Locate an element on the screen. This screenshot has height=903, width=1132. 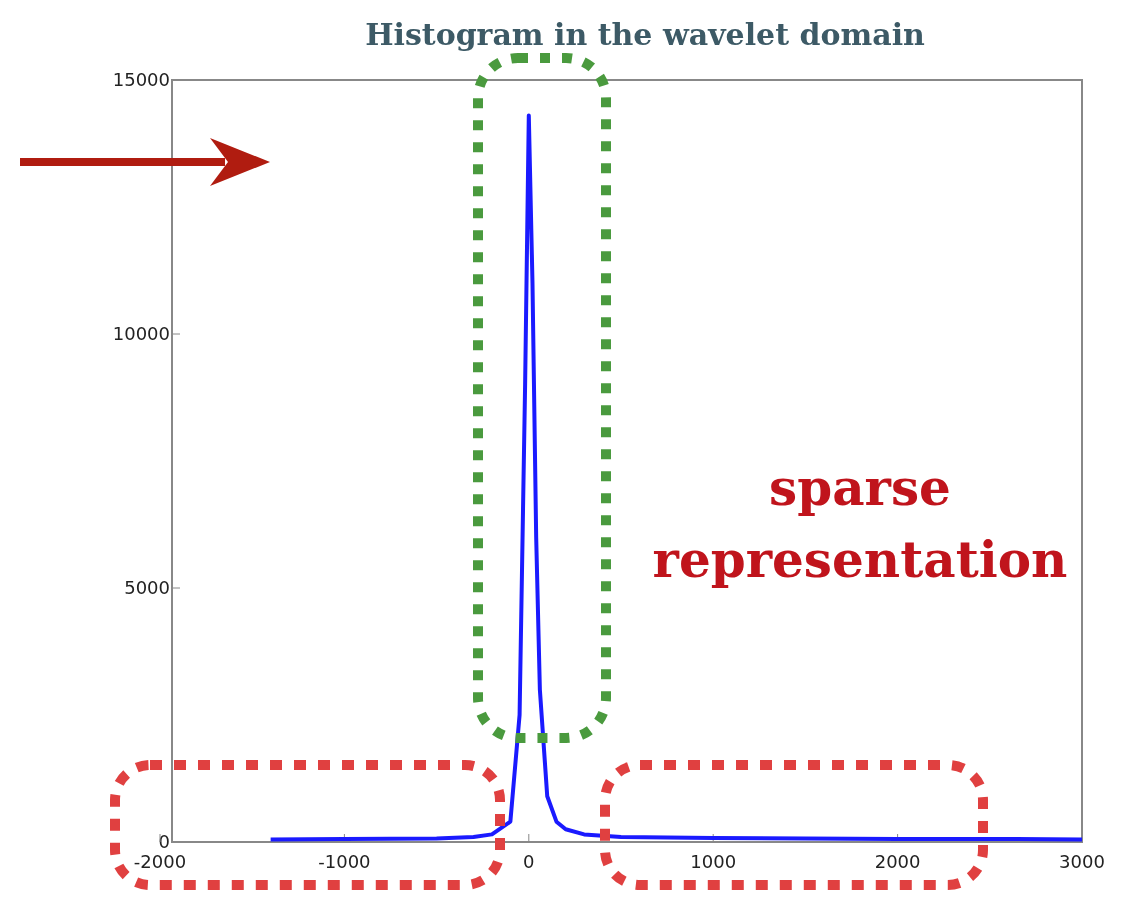
chart-title: Histogram in the wavelet domain is located at coordinates (645, 34).